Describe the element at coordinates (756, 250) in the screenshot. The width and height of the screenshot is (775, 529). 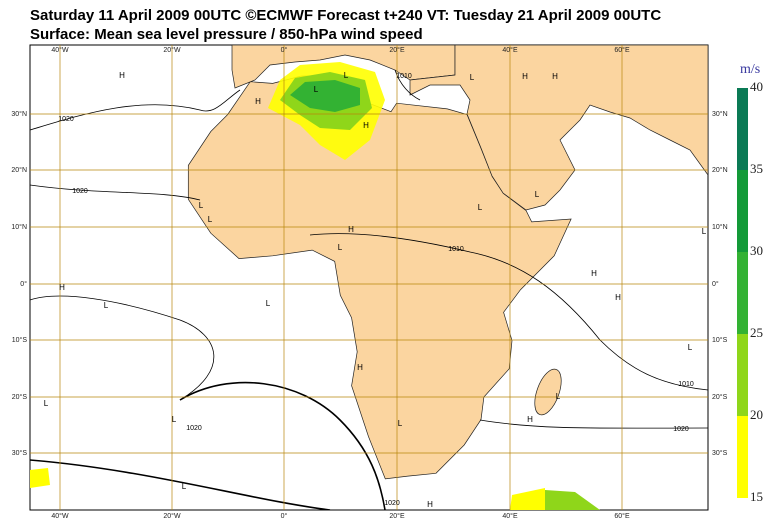
I see `colorbar-label: 30` at that location.